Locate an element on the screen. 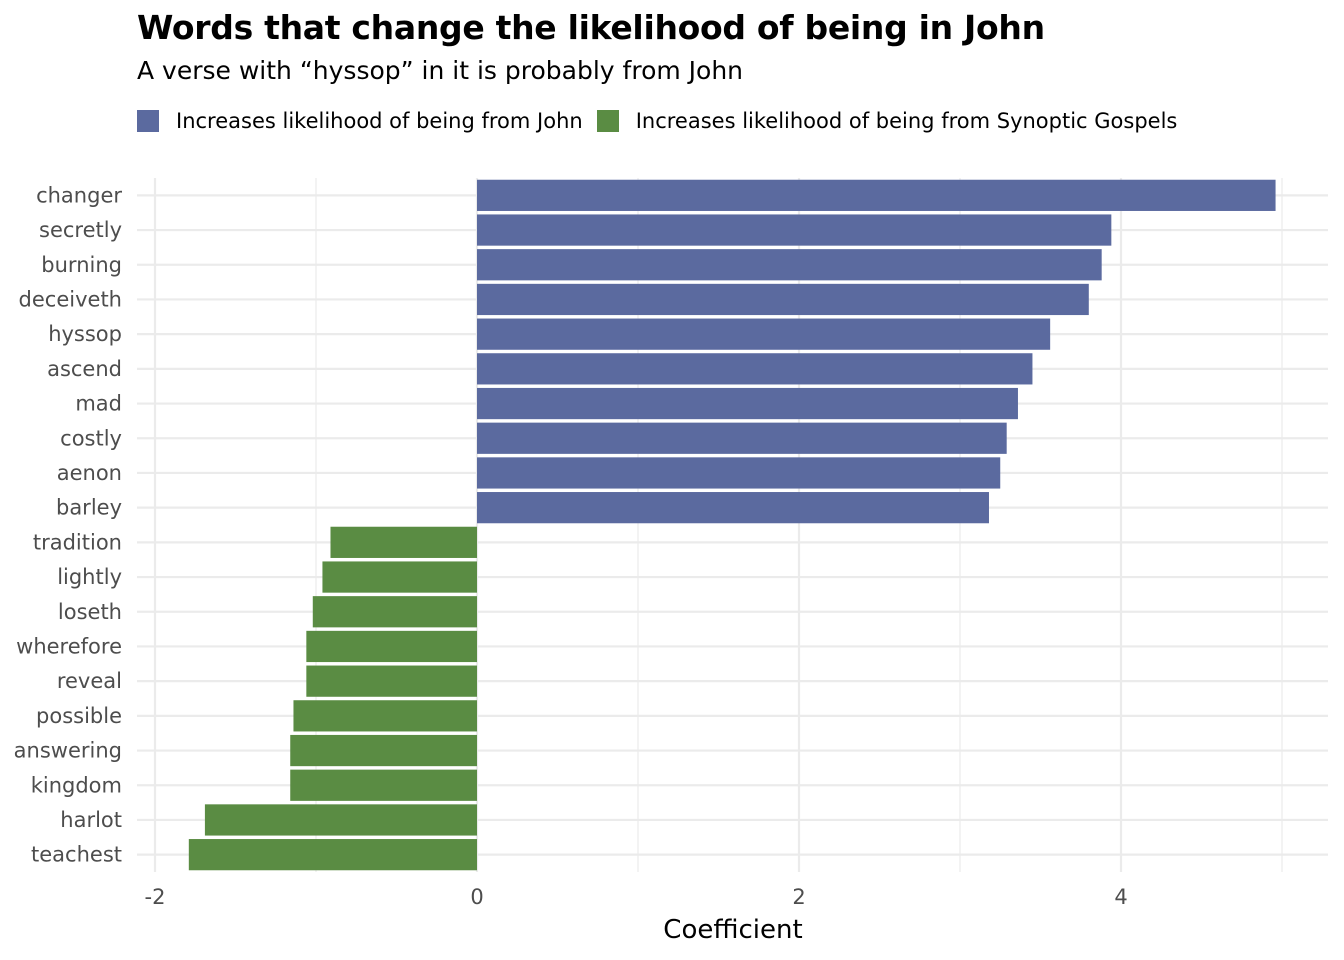 The height and width of the screenshot is (960, 1344). bar-ascend is located at coordinates (755, 369).